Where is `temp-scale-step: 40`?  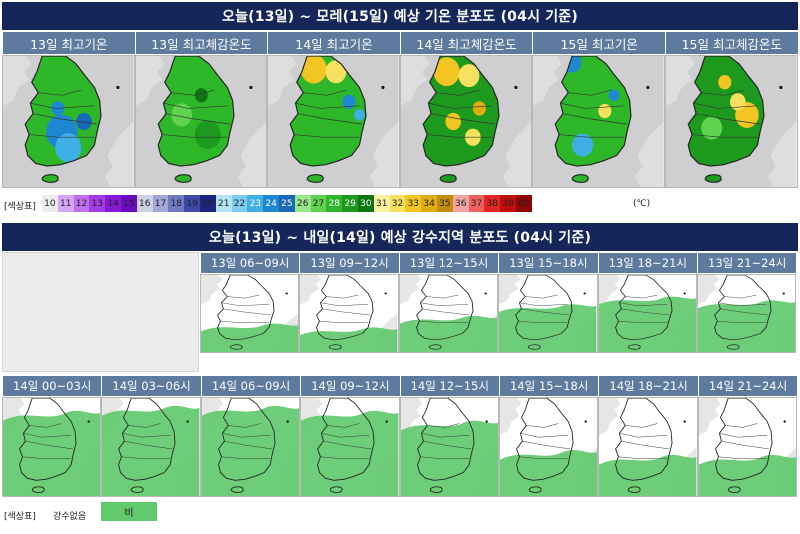 temp-scale-step: 40 is located at coordinates (524, 203).